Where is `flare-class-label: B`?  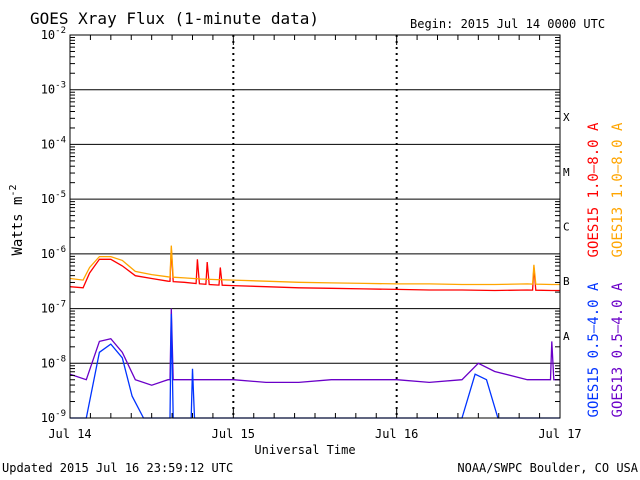 flare-class-label: B is located at coordinates (566, 281).